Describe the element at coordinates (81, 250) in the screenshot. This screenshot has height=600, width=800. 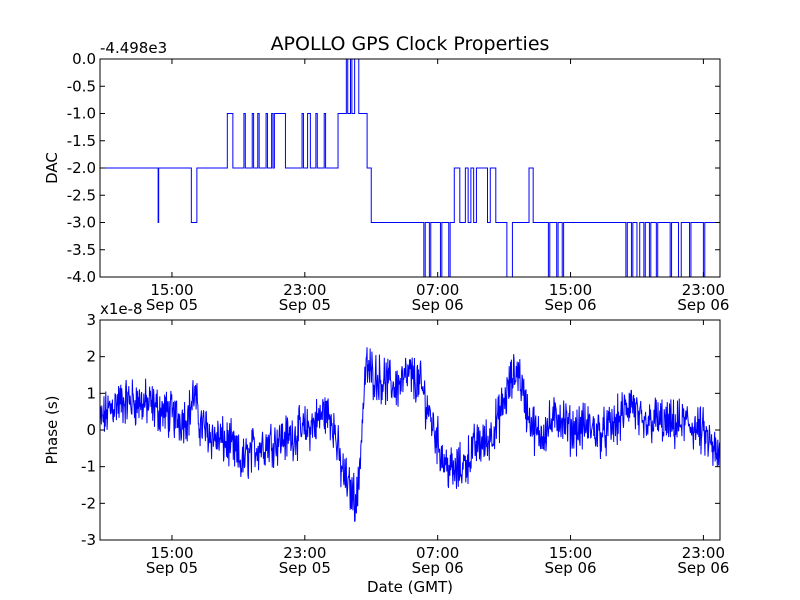
I see `y-tick-label: -3.5` at that location.